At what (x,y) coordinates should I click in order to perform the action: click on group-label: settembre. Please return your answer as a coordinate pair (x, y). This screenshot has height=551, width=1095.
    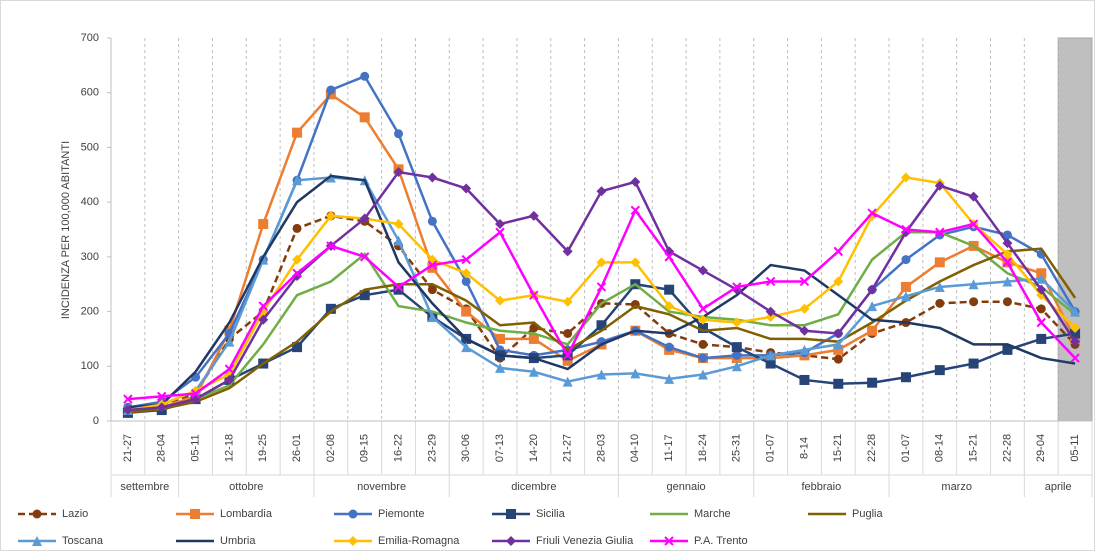
    Looking at the image, I should click on (144, 487).